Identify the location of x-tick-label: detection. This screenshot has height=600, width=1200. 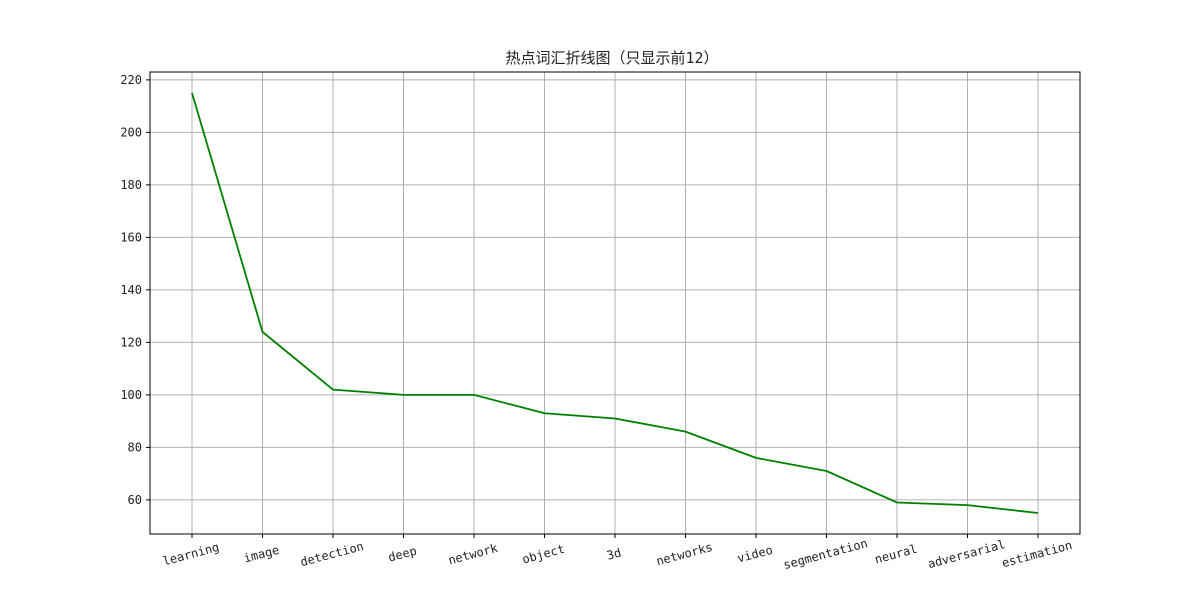
(332, 554).